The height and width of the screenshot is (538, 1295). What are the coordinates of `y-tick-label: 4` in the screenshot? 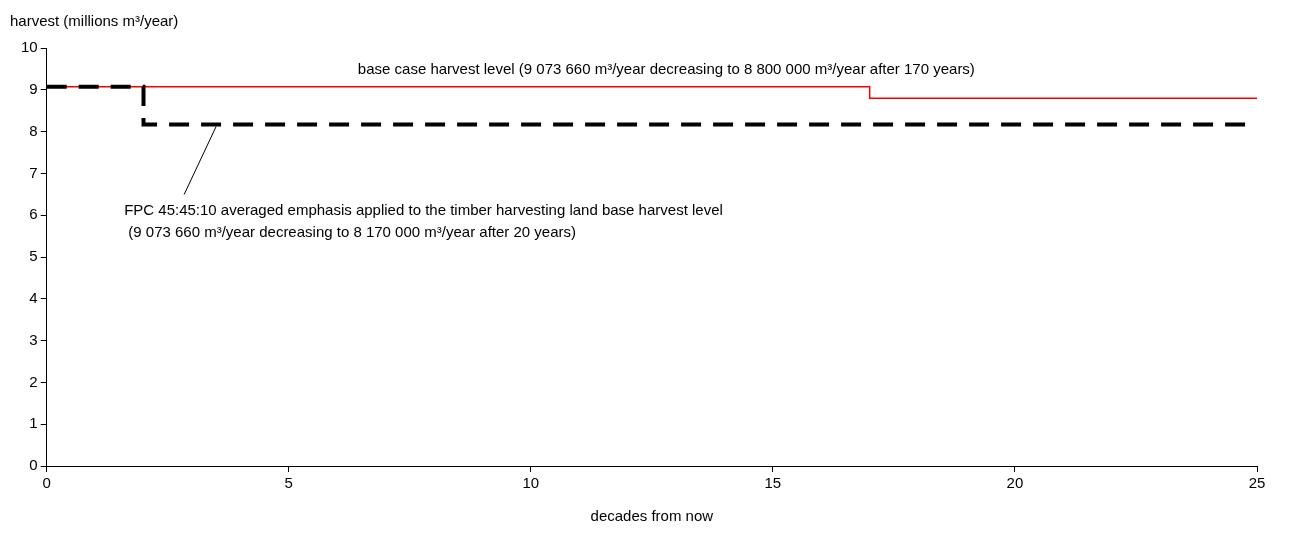 It's located at (33, 297).